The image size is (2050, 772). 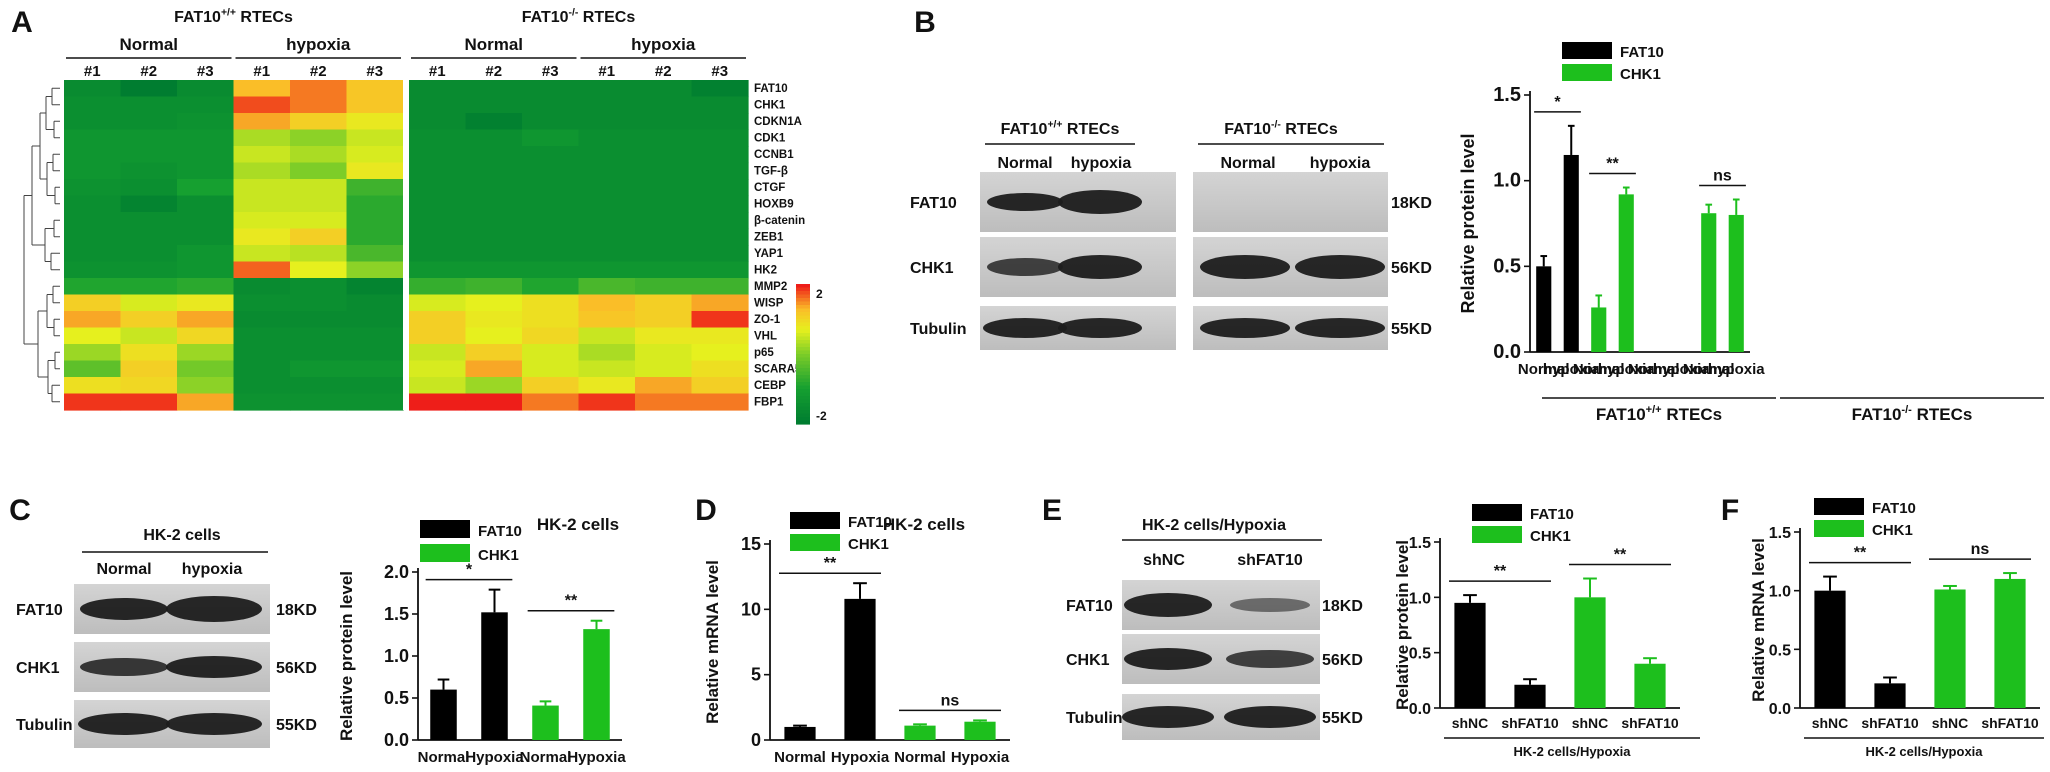 What do you see at coordinates (779, 221) in the screenshot?
I see `heatmap-gene-label: β-catenin` at bounding box center [779, 221].